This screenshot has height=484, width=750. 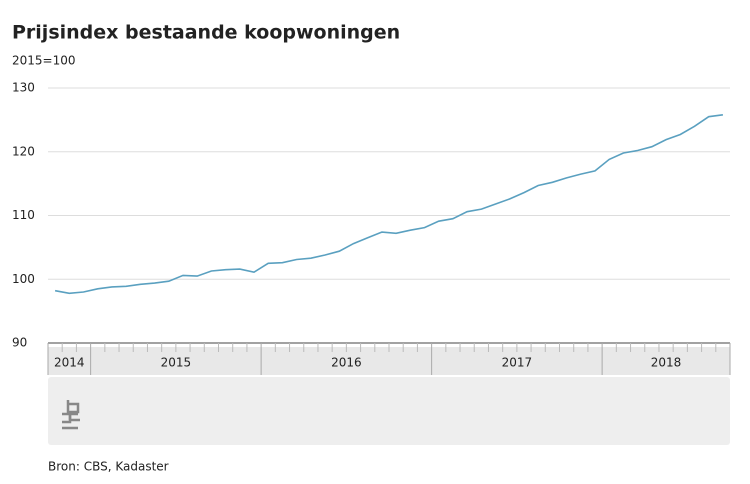 What do you see at coordinates (389, 411) in the screenshot?
I see `logo-panel` at bounding box center [389, 411].